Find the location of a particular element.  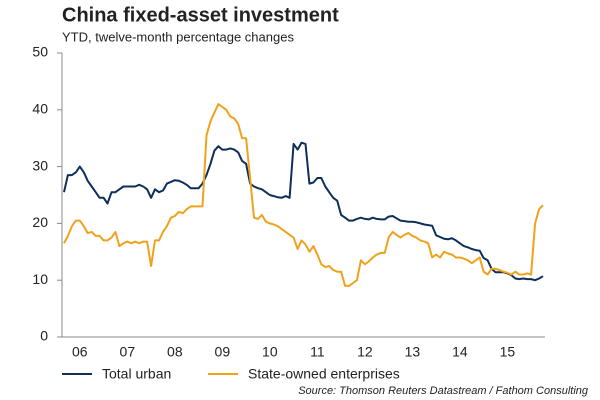

y-tick-label: 10 is located at coordinates (40, 279).